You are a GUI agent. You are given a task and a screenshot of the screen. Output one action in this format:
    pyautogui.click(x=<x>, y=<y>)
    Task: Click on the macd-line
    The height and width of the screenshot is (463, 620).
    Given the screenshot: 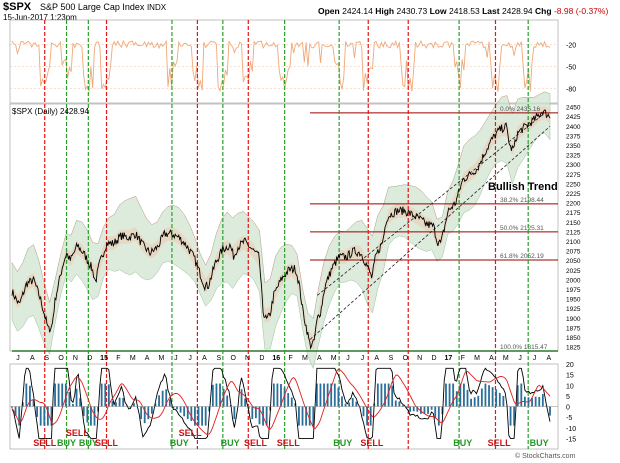 What is the action you would take?
    pyautogui.click(x=281, y=403)
    